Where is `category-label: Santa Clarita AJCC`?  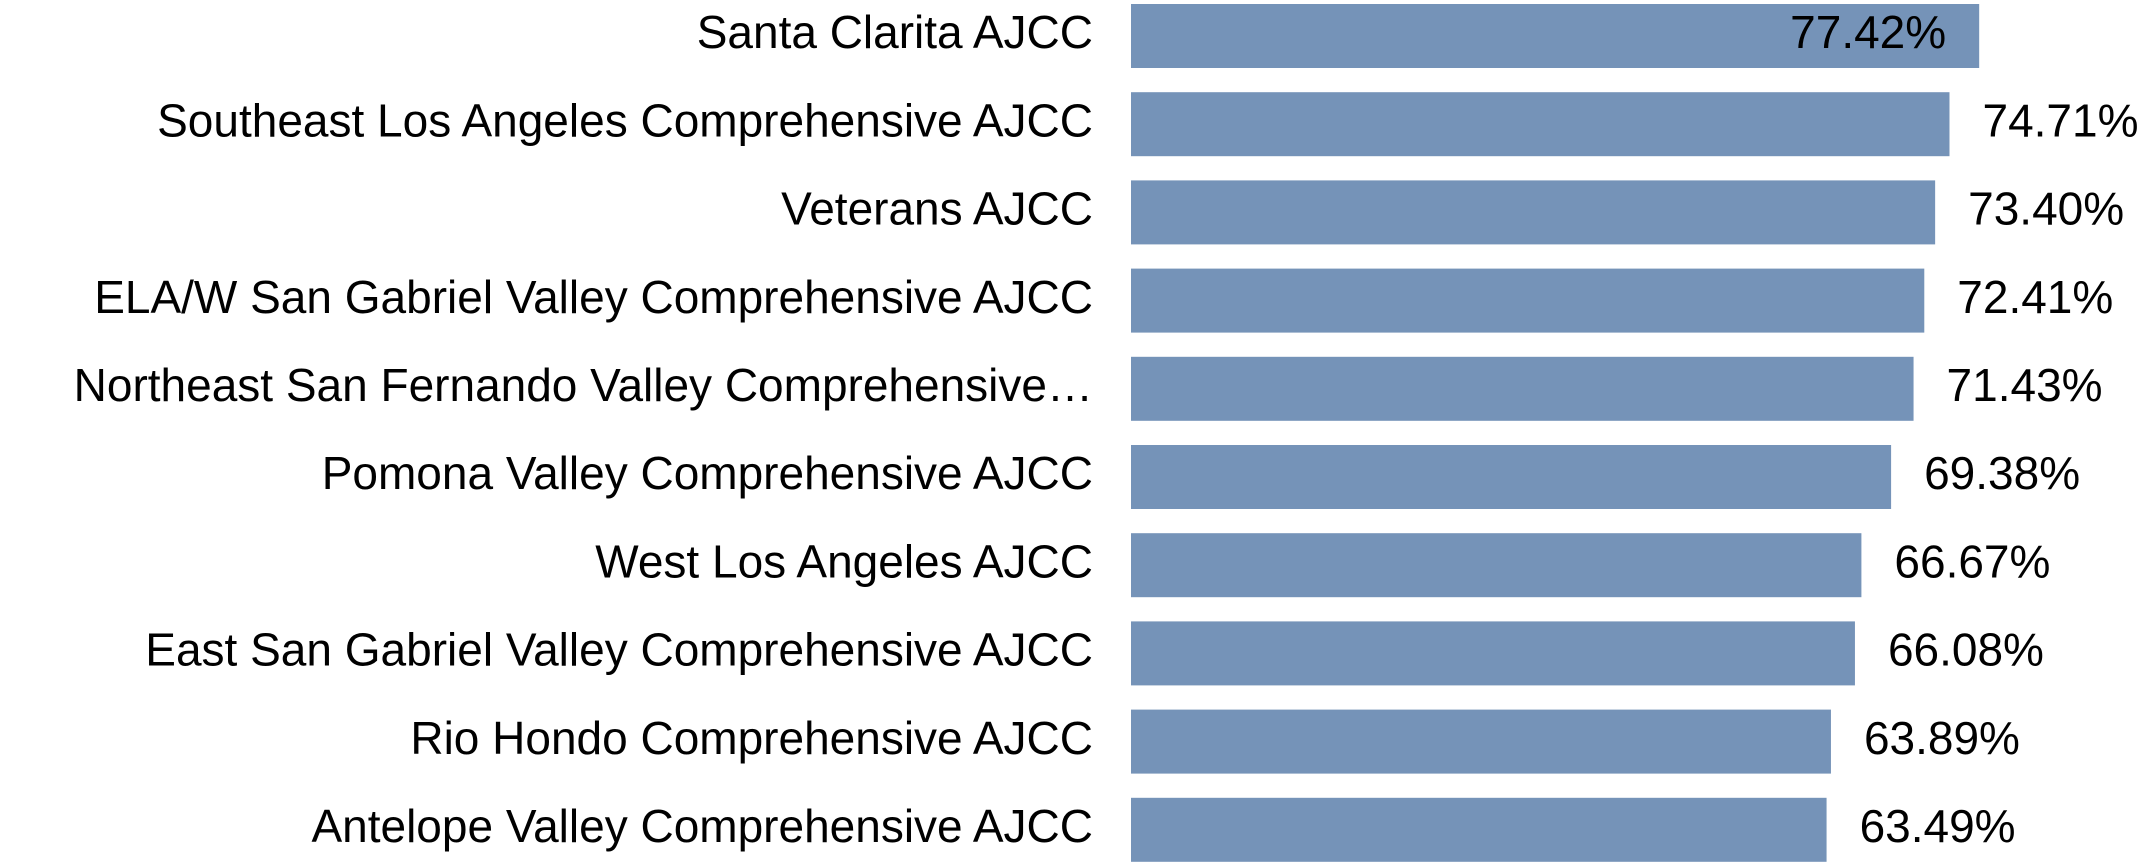
category-label: Santa Clarita AJCC is located at coordinates (895, 32).